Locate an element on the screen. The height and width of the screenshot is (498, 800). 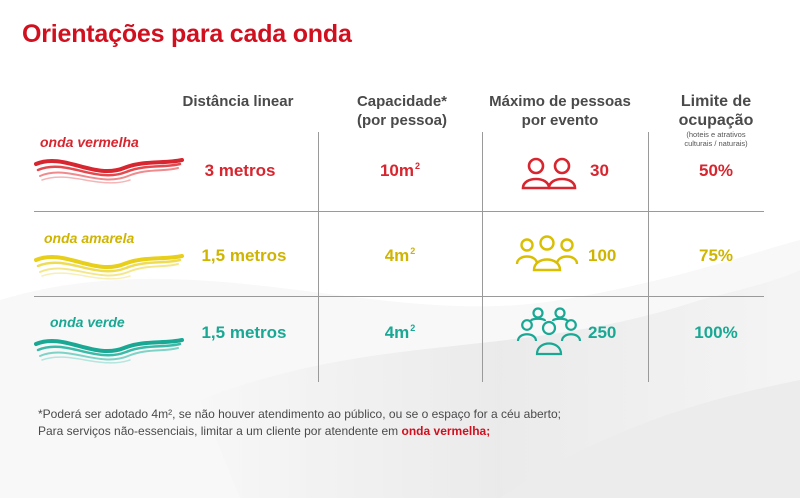
wave-label-red: onda vermelha is located at coordinates (89, 142).